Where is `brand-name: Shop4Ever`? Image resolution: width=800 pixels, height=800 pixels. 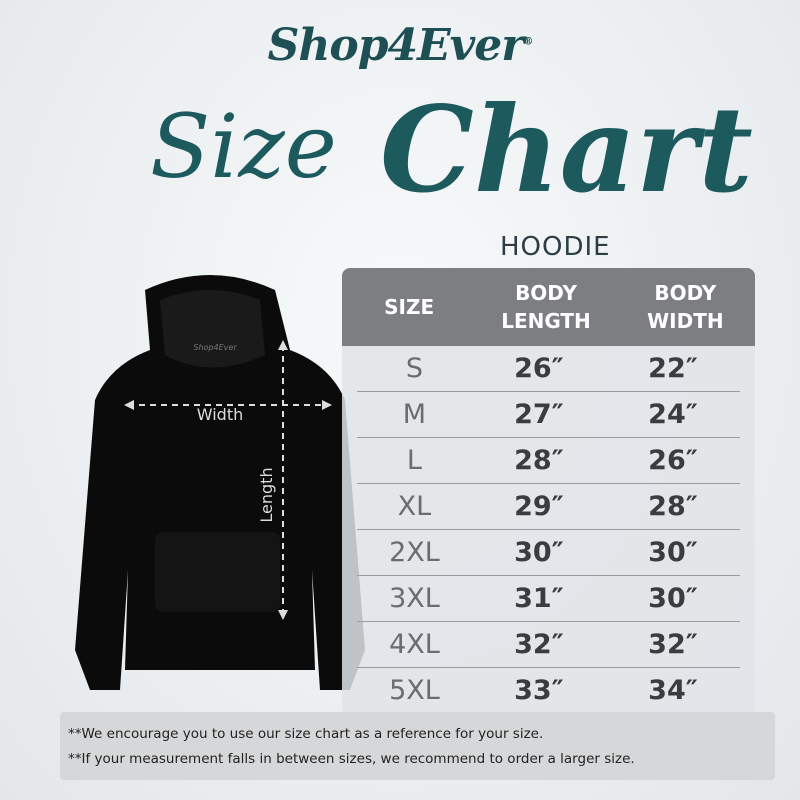 brand-name: Shop4Ever is located at coordinates (396, 45).